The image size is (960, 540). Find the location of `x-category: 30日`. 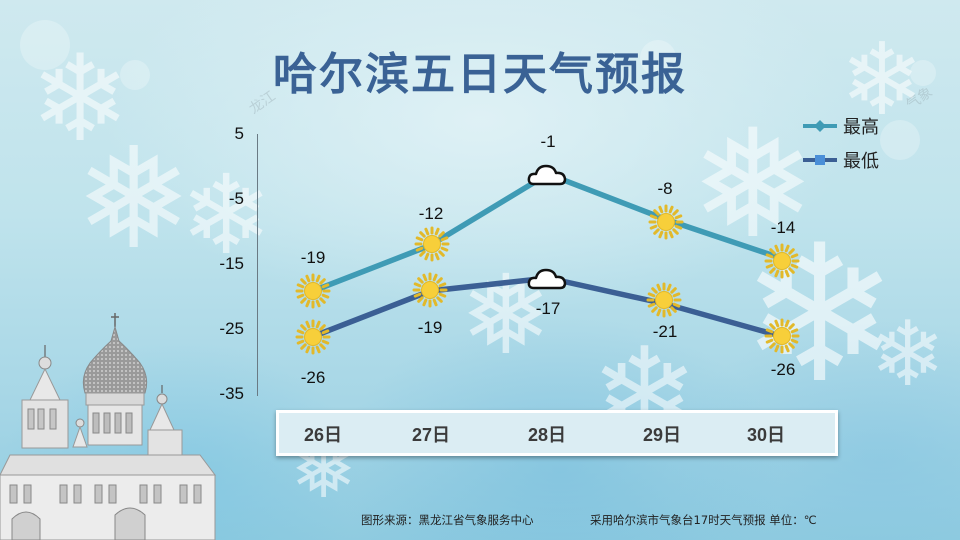

x-category: 30日 is located at coordinates (766, 435).